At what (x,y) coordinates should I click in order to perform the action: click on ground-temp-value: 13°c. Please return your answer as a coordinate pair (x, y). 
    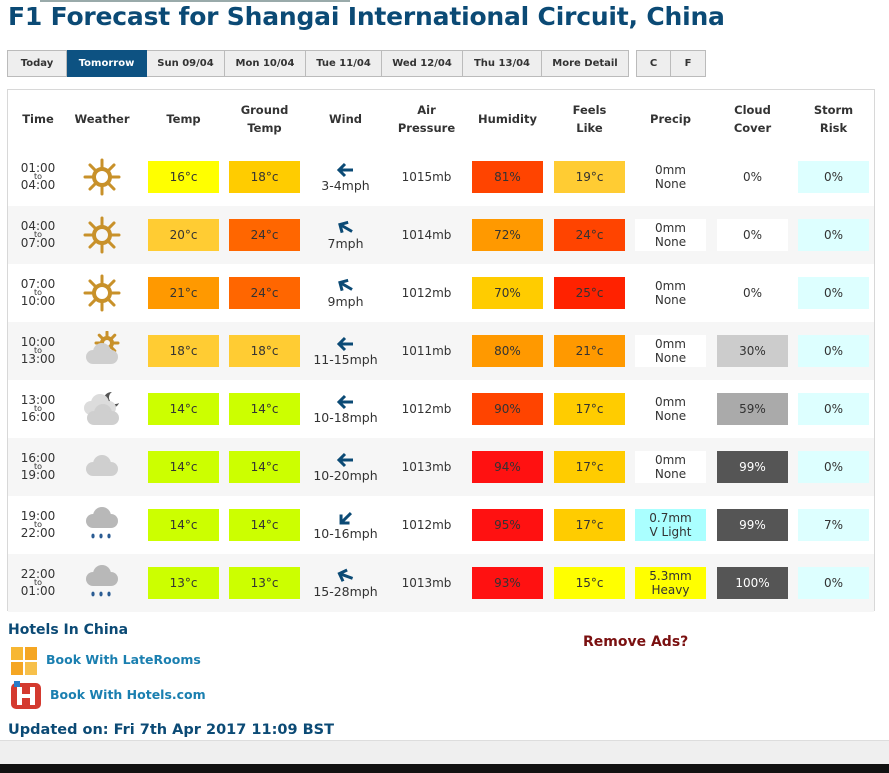
    Looking at the image, I should click on (264, 583).